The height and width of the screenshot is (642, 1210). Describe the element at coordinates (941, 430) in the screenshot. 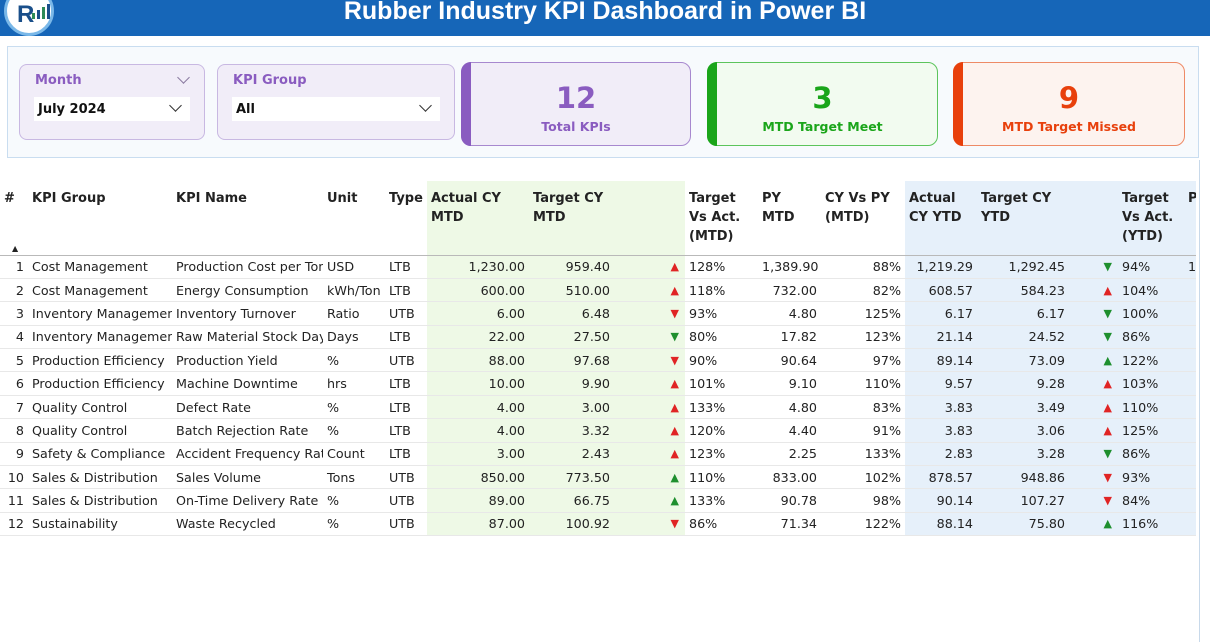

I see `cell-act-ytd: 3.83` at that location.